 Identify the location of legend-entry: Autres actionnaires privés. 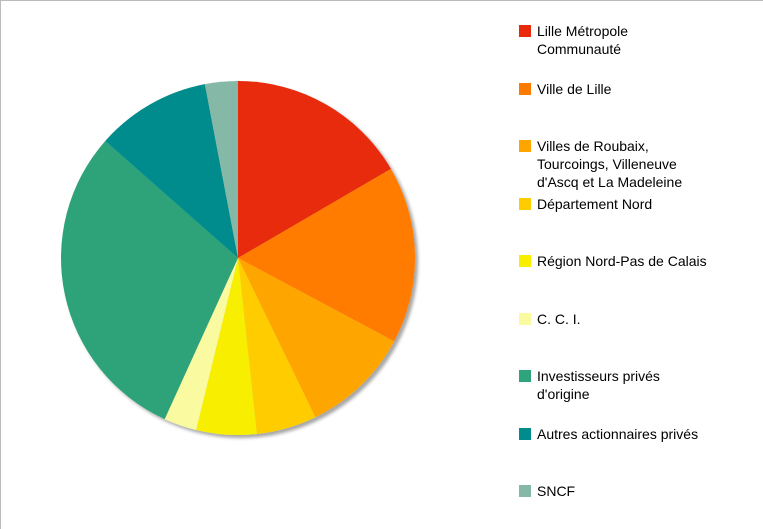
(608, 434).